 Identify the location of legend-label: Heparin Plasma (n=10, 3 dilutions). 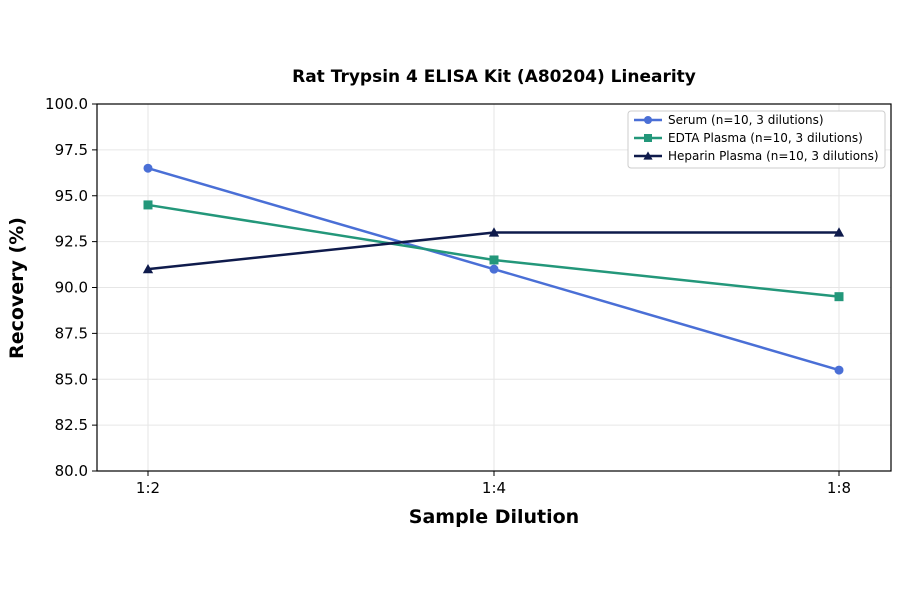
(773, 156).